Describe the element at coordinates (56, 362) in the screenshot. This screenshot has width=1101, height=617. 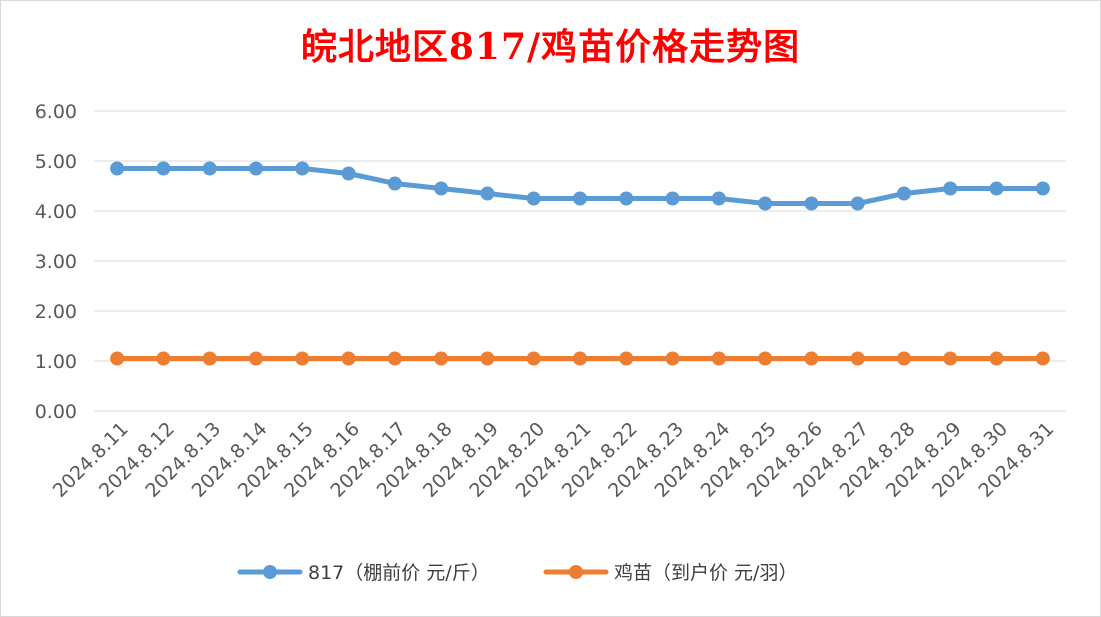
I see `y-tick-label: 1.00` at that location.